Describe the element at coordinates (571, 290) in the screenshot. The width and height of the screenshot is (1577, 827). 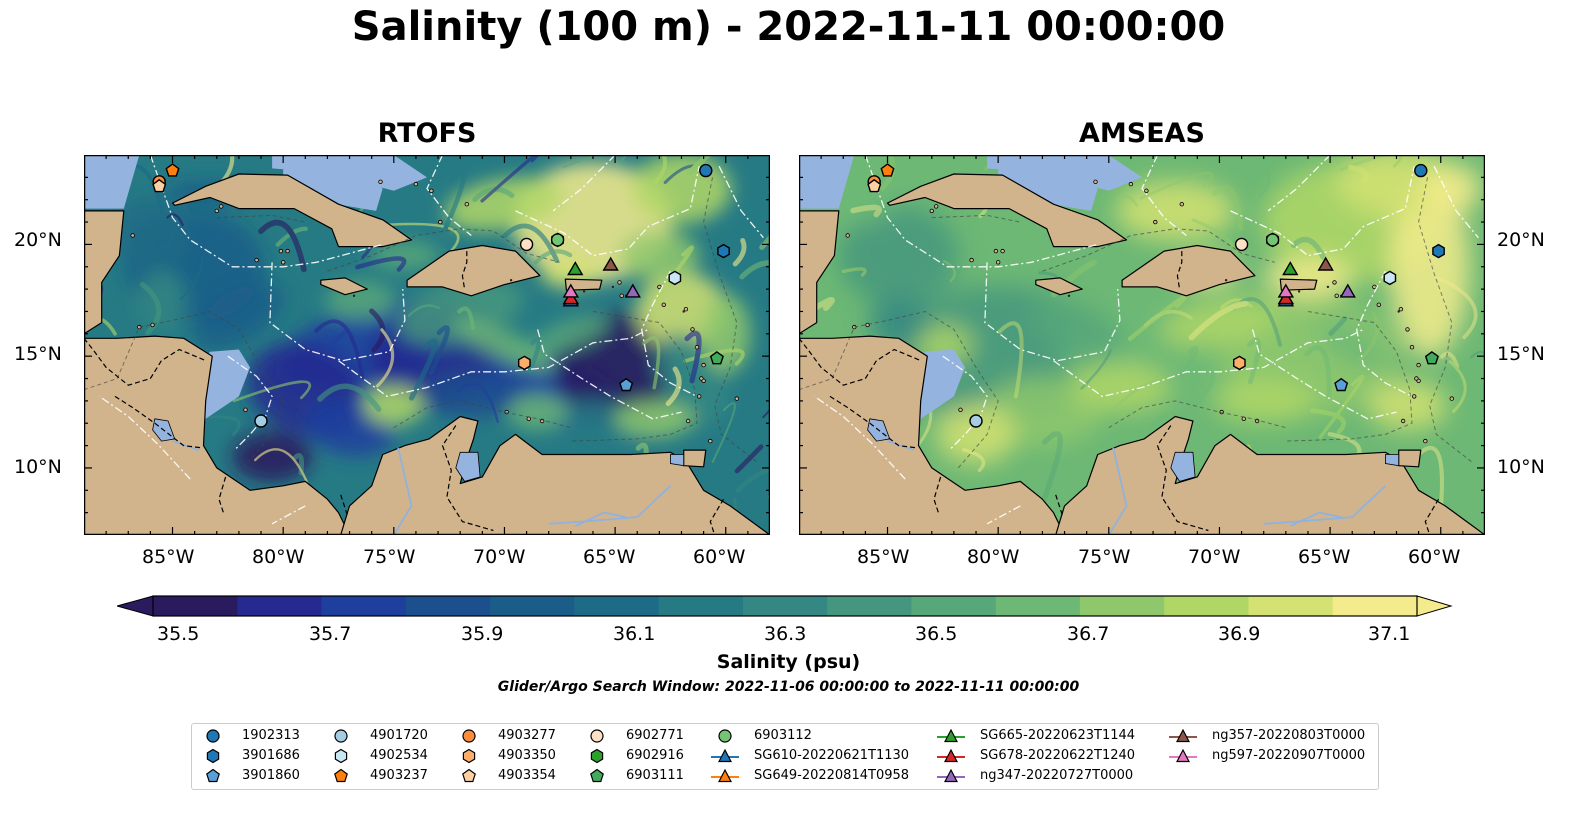
I see `glider-ng597-20220907T0000` at that location.